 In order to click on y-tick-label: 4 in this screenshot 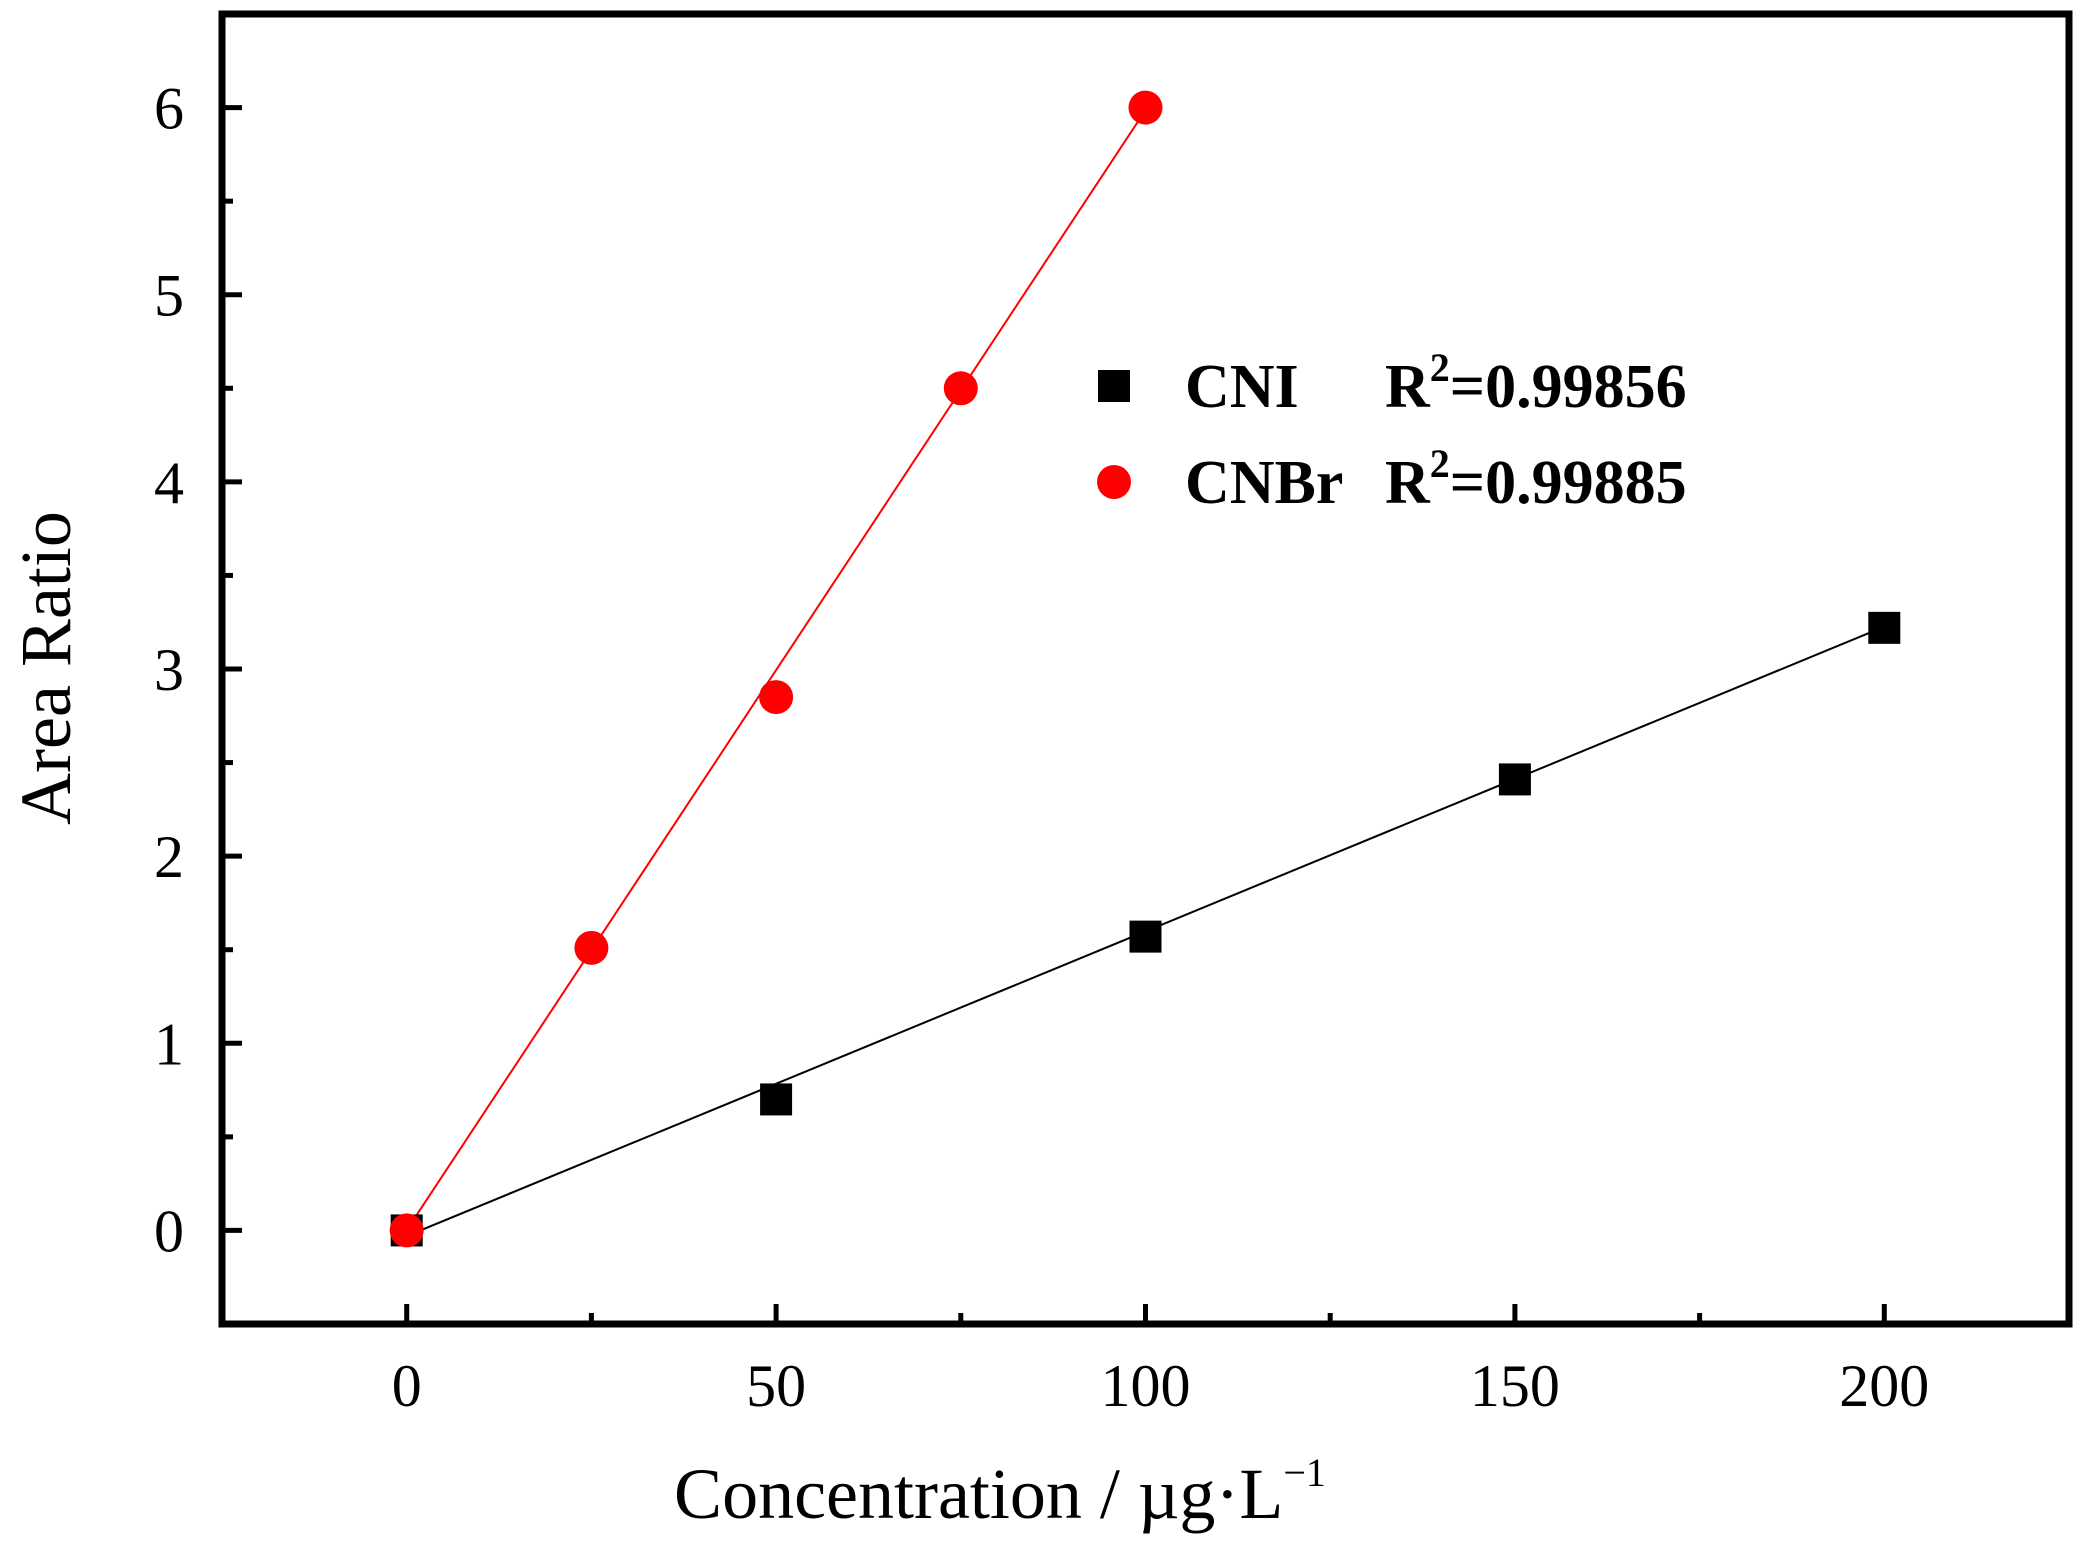, I will do `click(169, 483)`.